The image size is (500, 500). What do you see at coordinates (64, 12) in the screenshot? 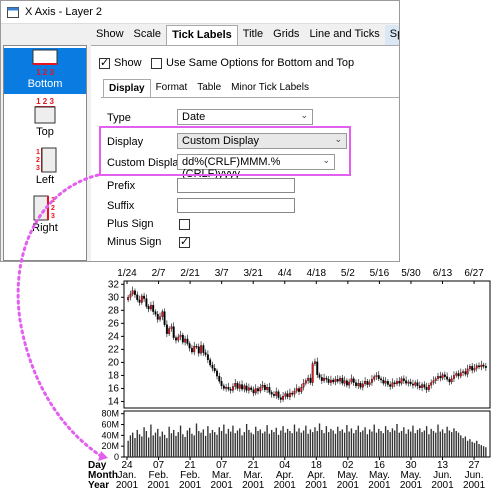
I see `window-title: X Axis - Layer 2` at bounding box center [64, 12].